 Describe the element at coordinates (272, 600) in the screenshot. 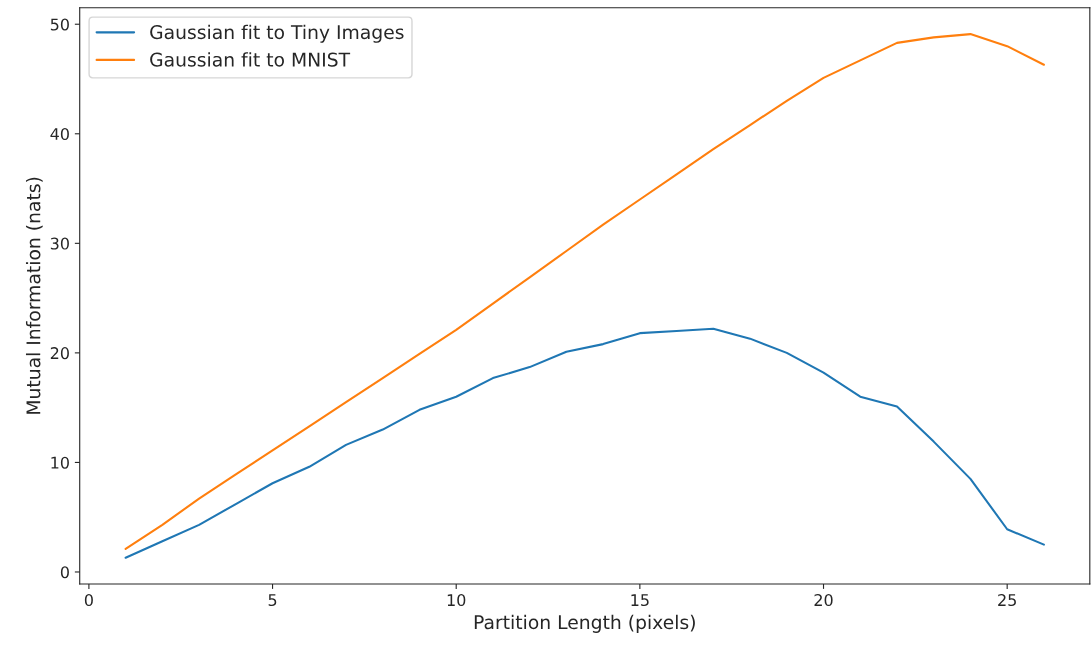

I see `x-tick-label: 5` at that location.